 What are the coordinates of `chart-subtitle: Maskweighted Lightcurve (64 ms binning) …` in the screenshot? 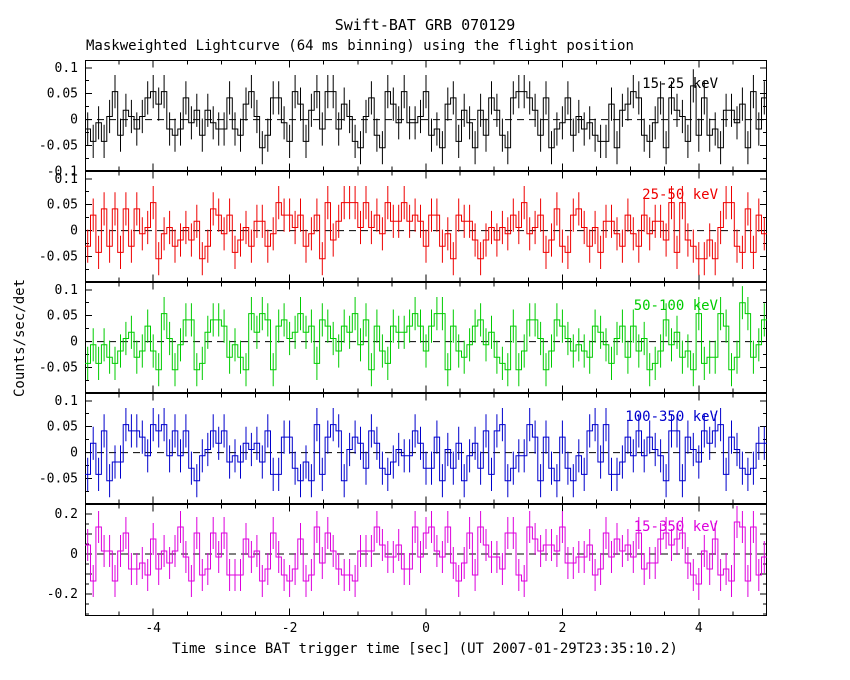 It's located at (360, 46).